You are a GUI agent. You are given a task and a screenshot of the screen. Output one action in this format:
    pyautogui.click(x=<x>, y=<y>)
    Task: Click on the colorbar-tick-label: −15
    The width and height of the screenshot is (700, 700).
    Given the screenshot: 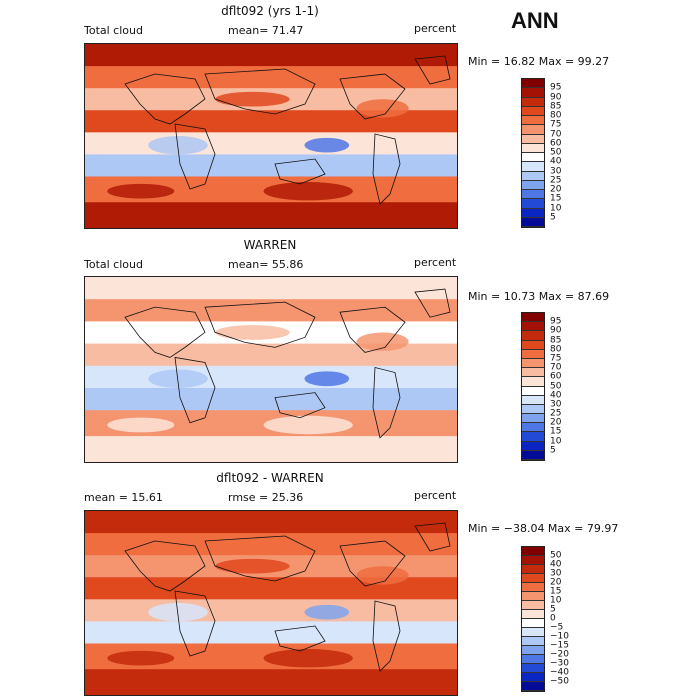 What is the action you would take?
    pyautogui.click(x=559, y=645)
    